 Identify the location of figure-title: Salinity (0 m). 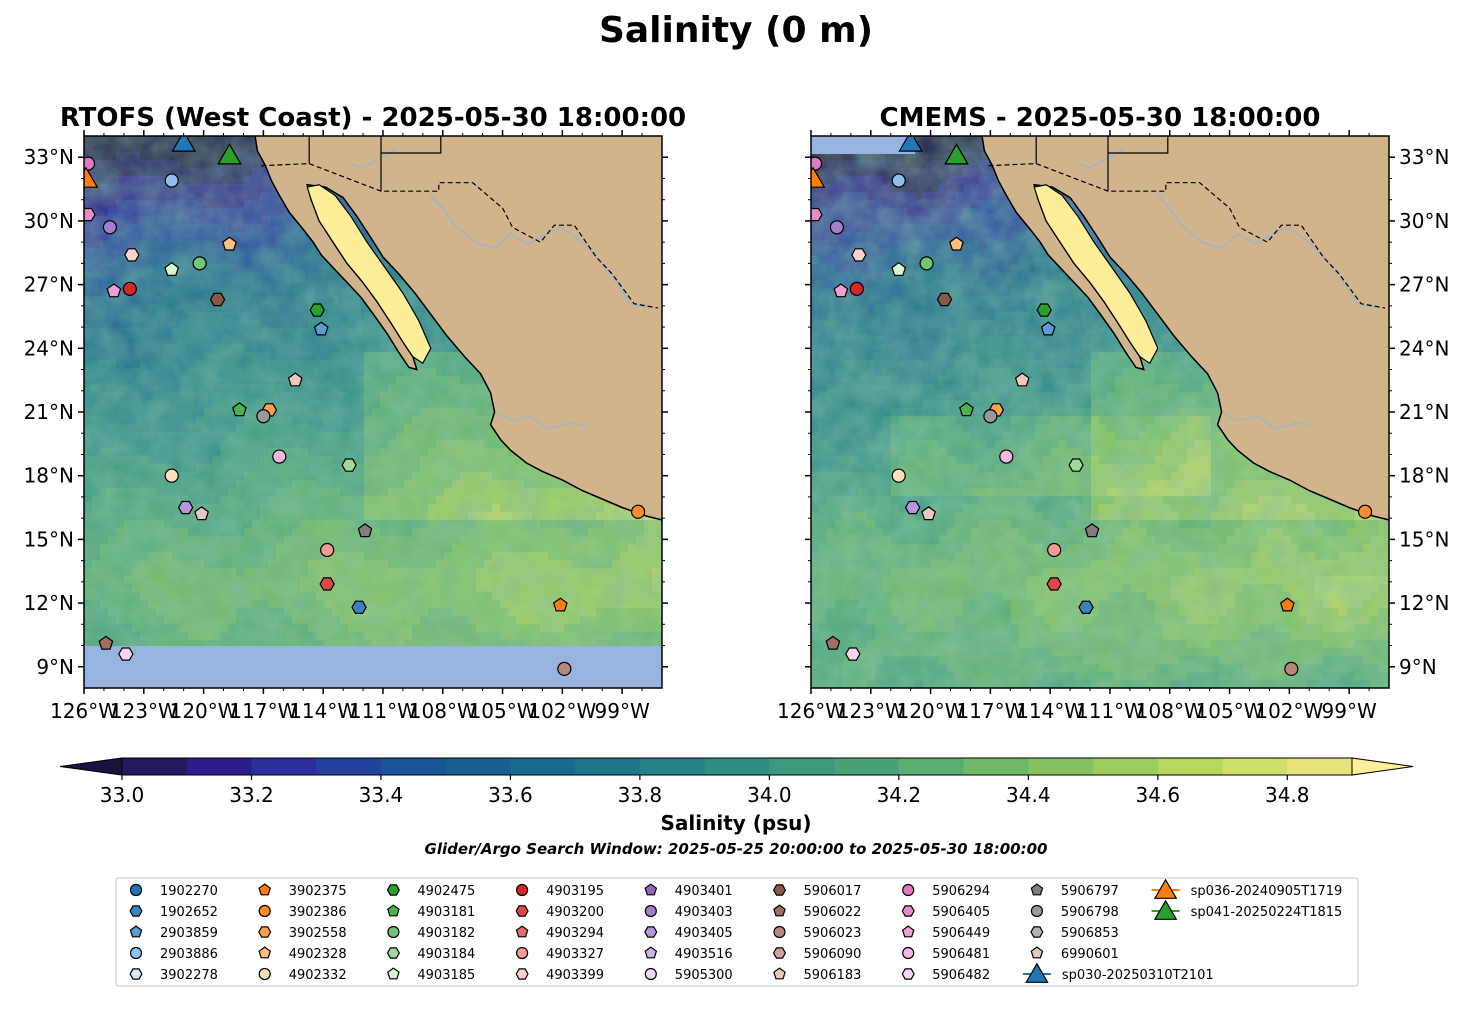
(736, 30).